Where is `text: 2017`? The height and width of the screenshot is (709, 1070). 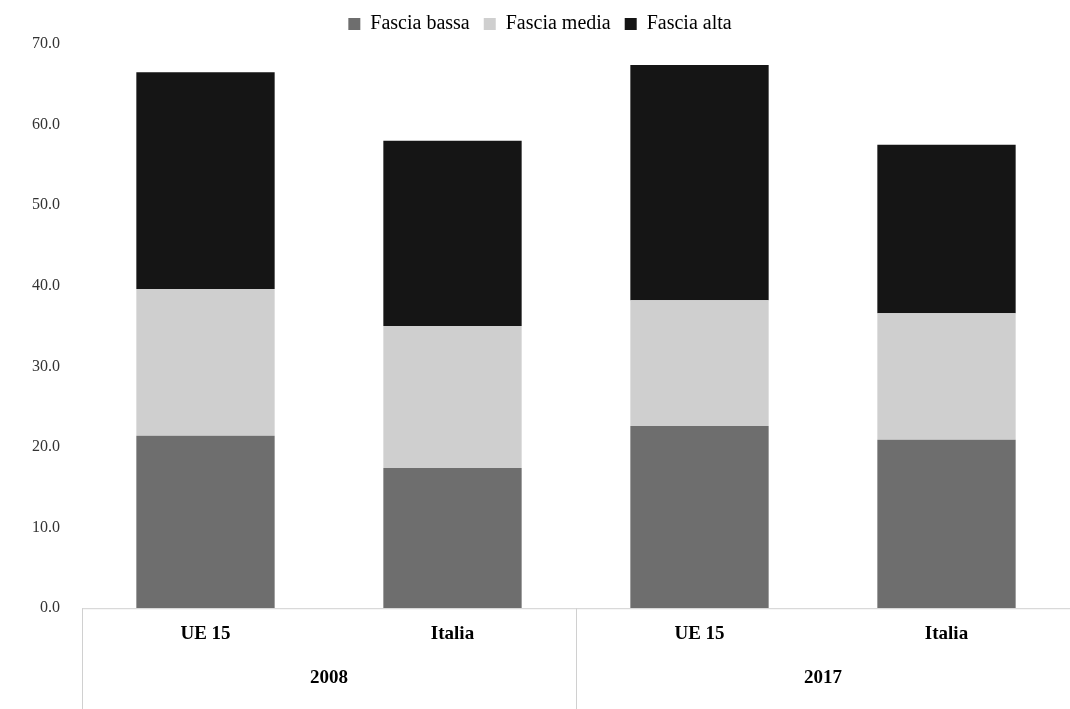
text: 2017 is located at coordinates (823, 677).